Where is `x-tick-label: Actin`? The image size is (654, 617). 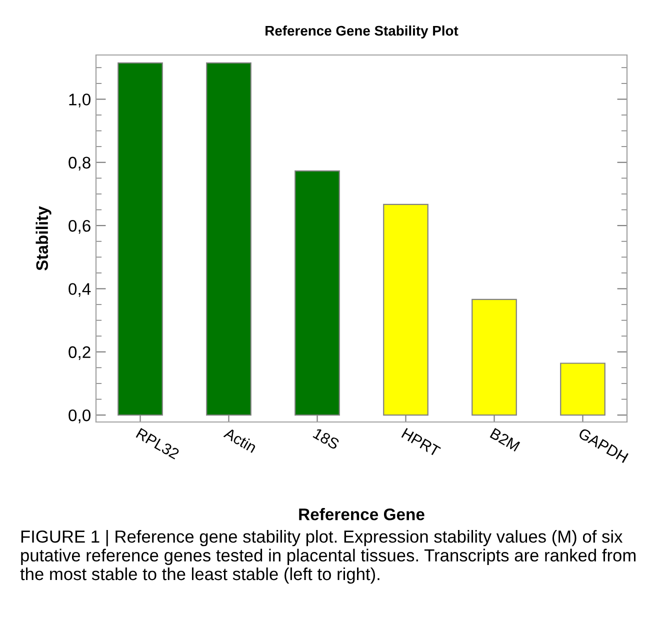 x-tick-label: Actin is located at coordinates (240, 440).